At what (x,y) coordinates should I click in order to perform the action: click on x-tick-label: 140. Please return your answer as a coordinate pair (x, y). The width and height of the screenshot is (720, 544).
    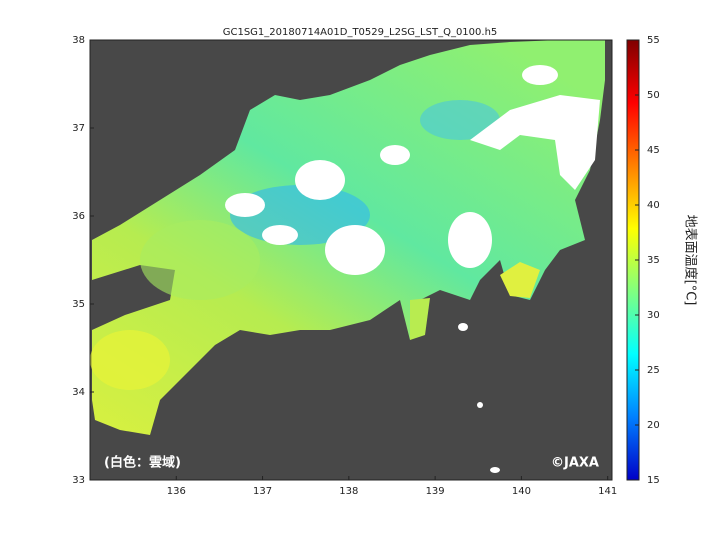
    Looking at the image, I should click on (521, 491).